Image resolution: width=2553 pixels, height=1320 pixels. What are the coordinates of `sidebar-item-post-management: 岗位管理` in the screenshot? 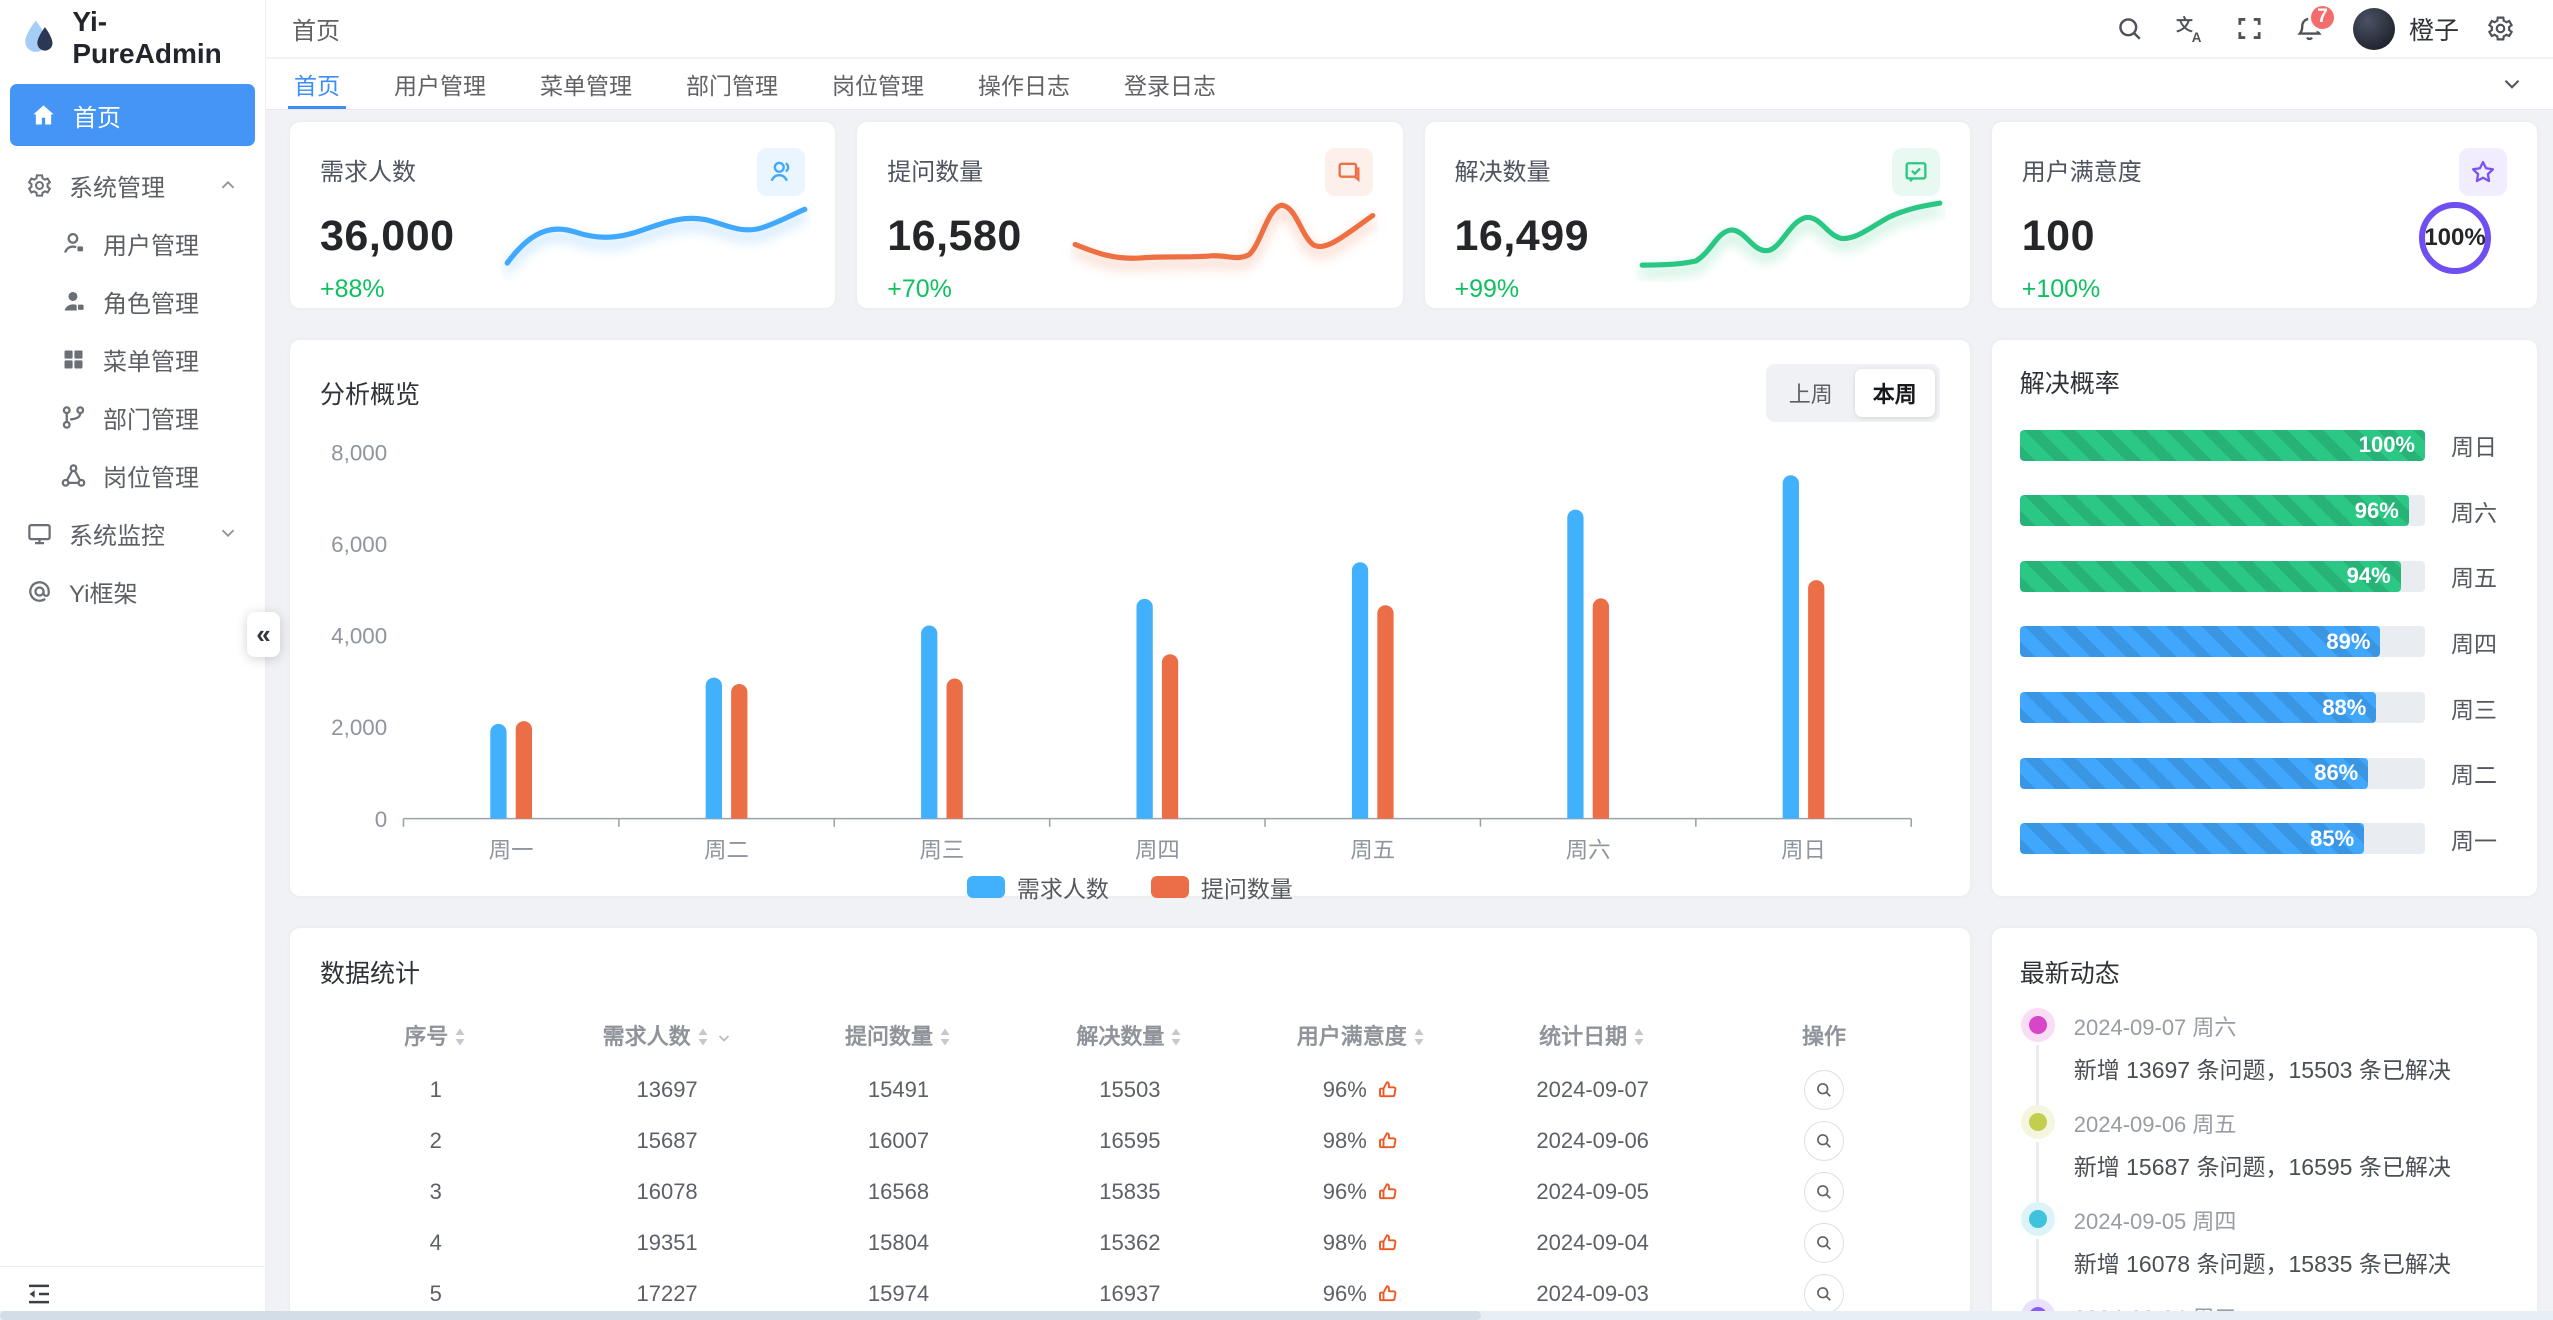 It's located at (132, 475).